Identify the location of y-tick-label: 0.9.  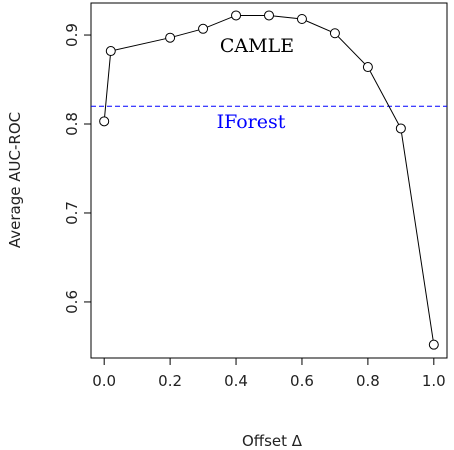
(72, 35).